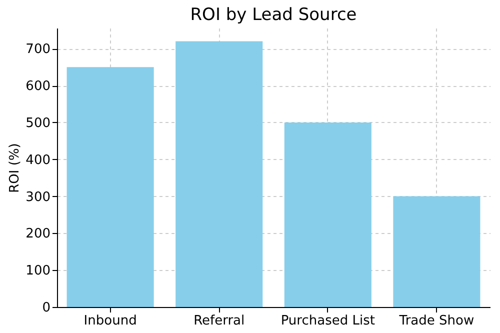  I want to click on x-tick-label: Purchased List, so click(327, 321).